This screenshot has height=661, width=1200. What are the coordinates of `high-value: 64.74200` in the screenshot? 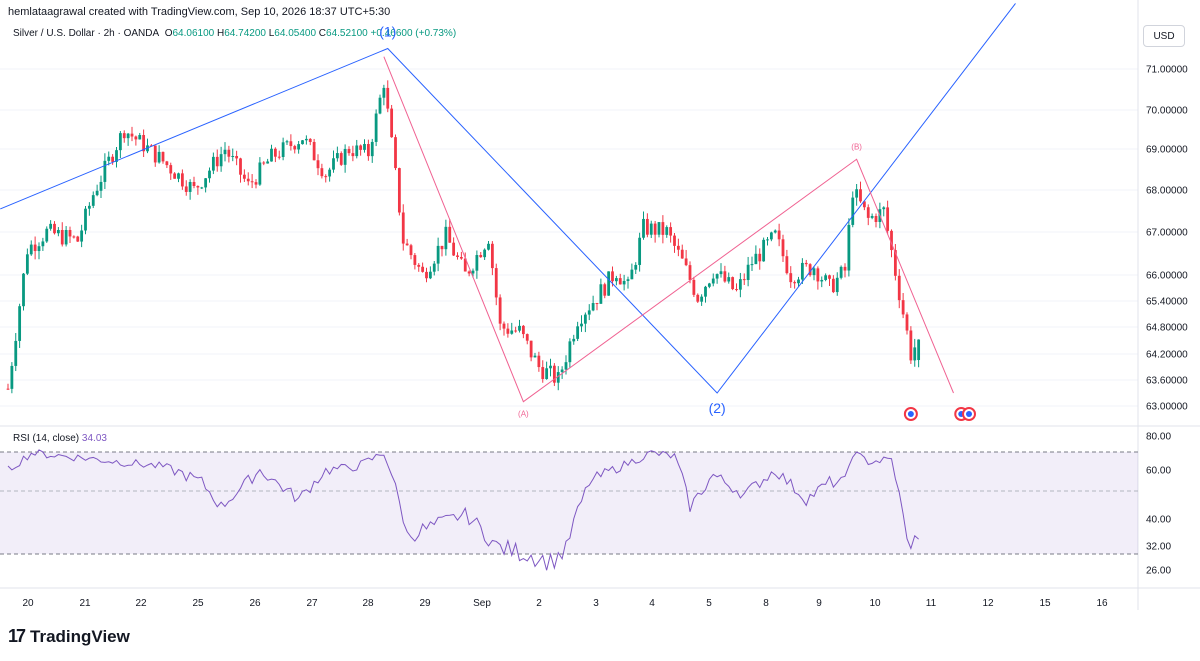 It's located at (245, 33).